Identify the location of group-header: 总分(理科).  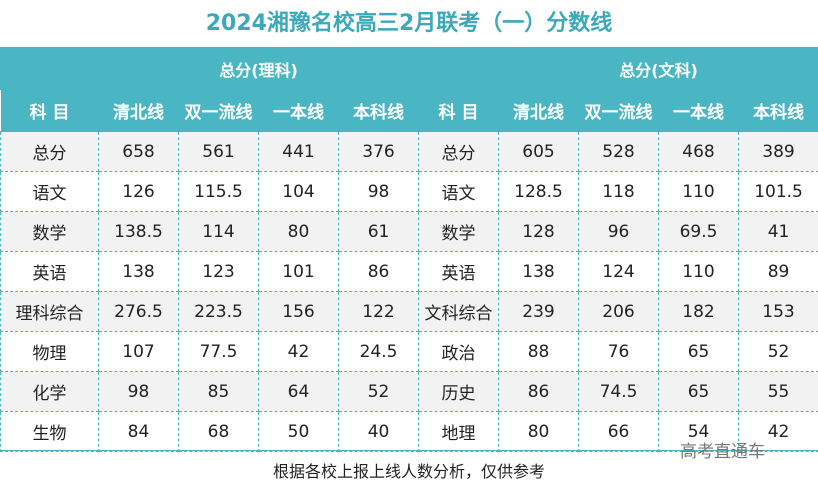
(259, 69).